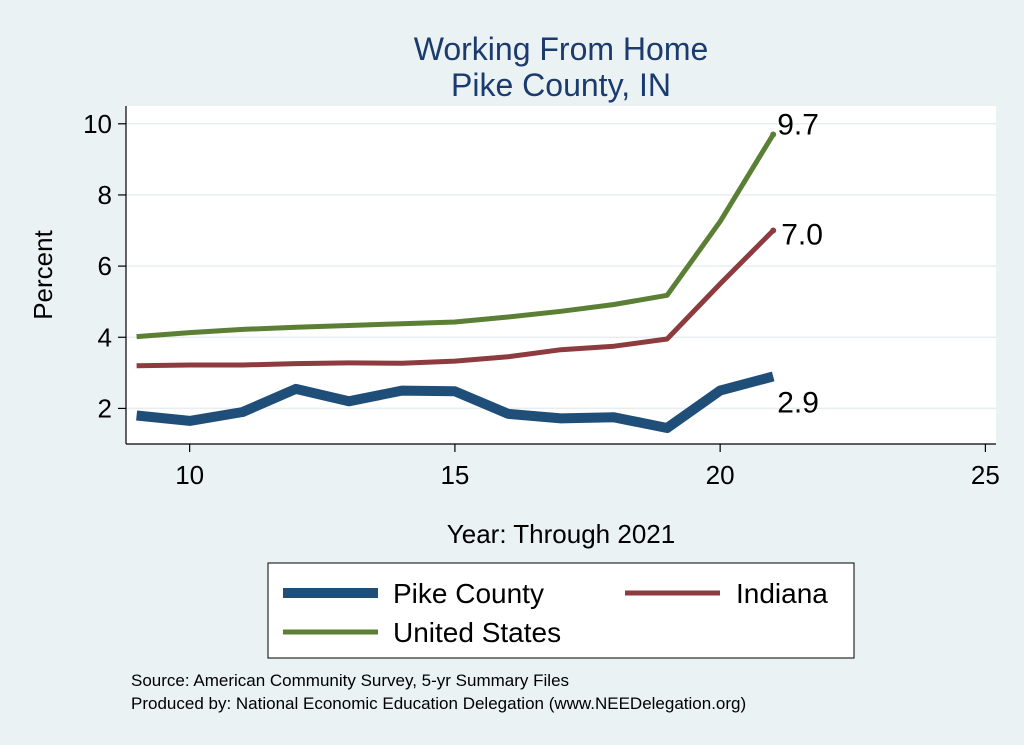 This screenshot has width=1024, height=745. I want to click on y-tick-label: 6, so click(105, 266).